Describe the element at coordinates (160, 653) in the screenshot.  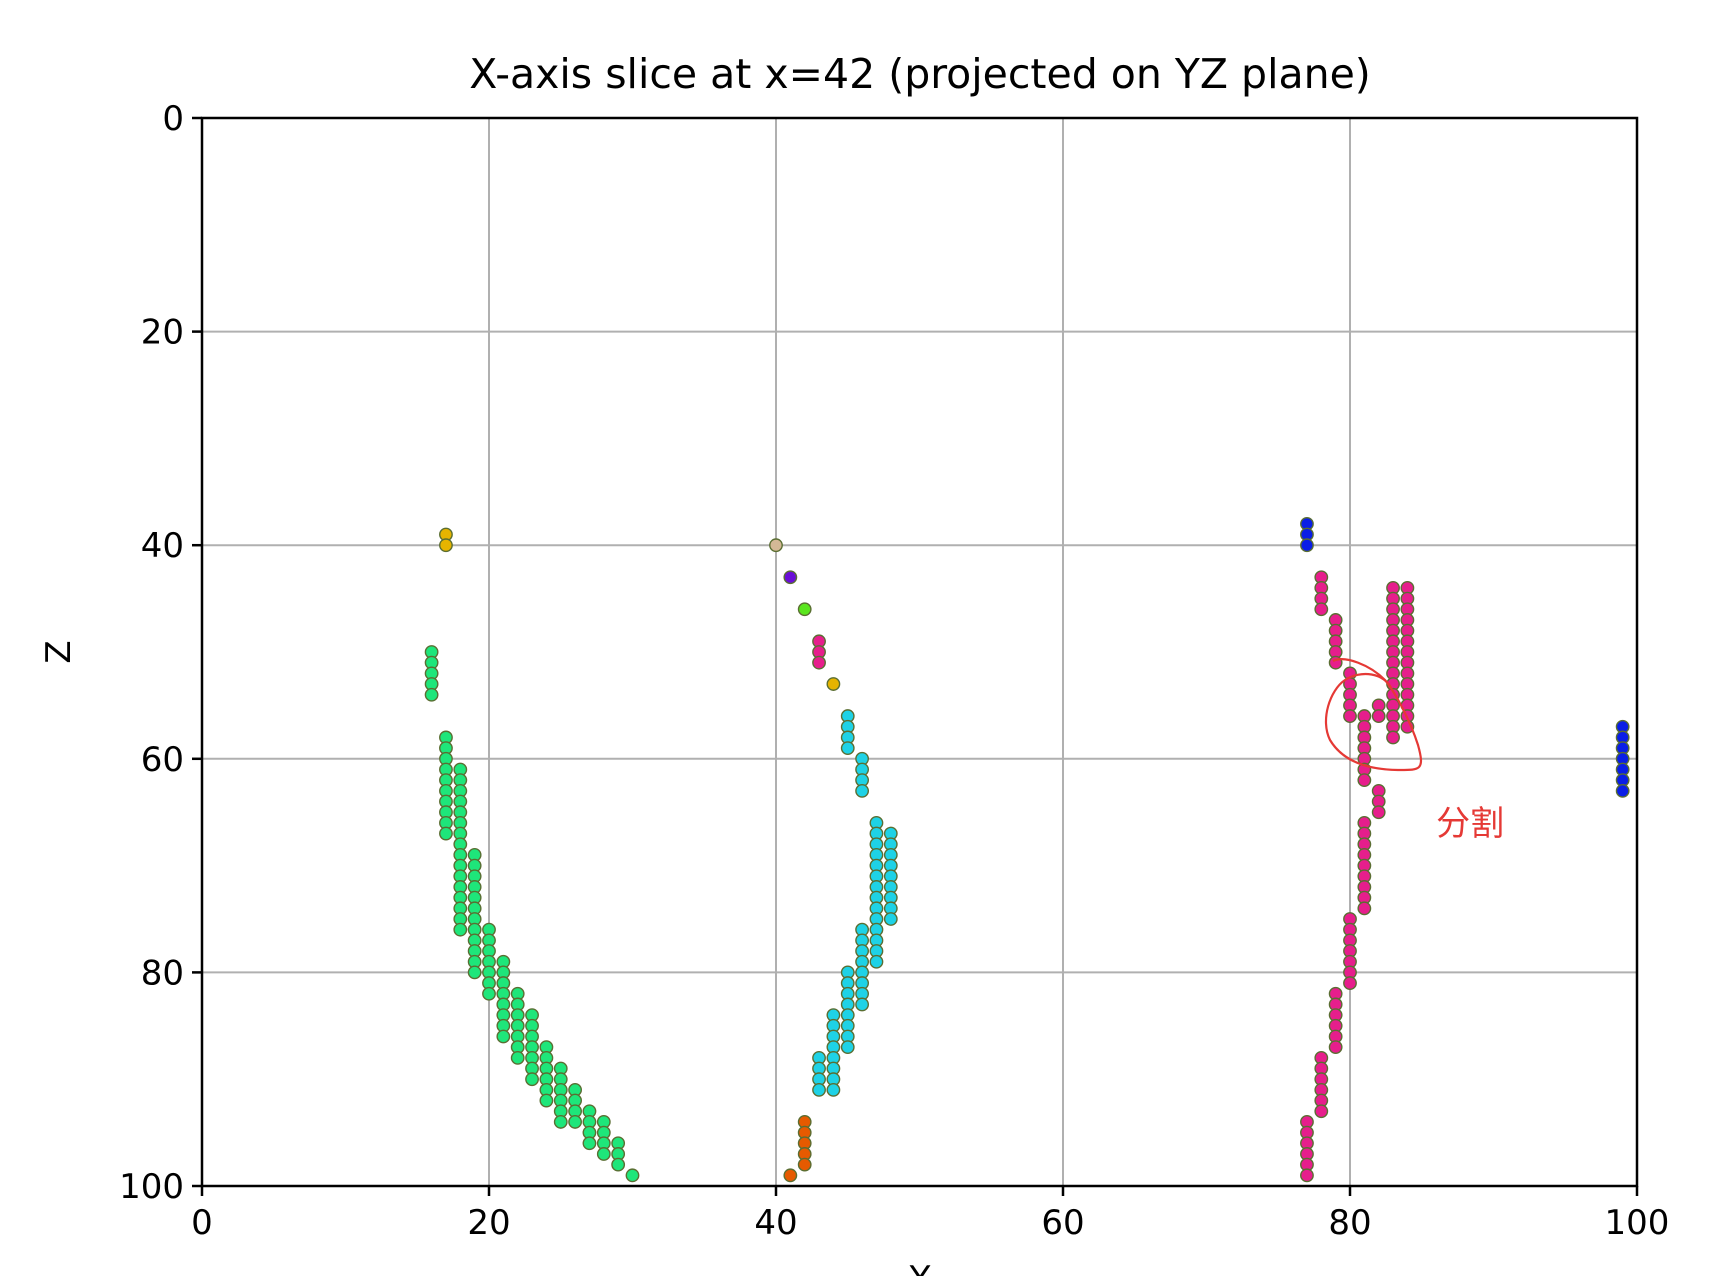
I see `y-axis-ticks: 0 20 40 60 80 100` at that location.